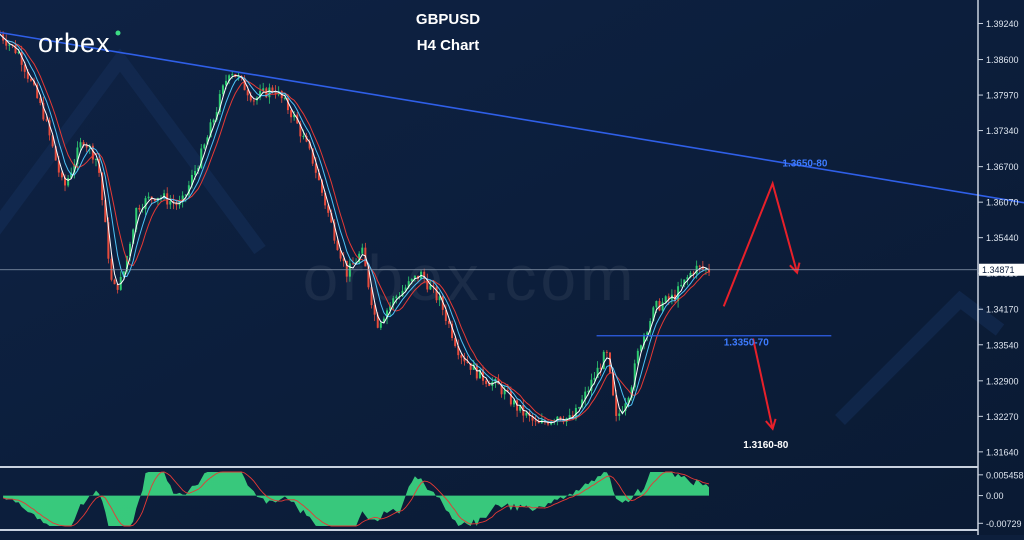  What do you see at coordinates (1002, 60) in the screenshot?
I see `price-tick-label: 1.38600` at bounding box center [1002, 60].